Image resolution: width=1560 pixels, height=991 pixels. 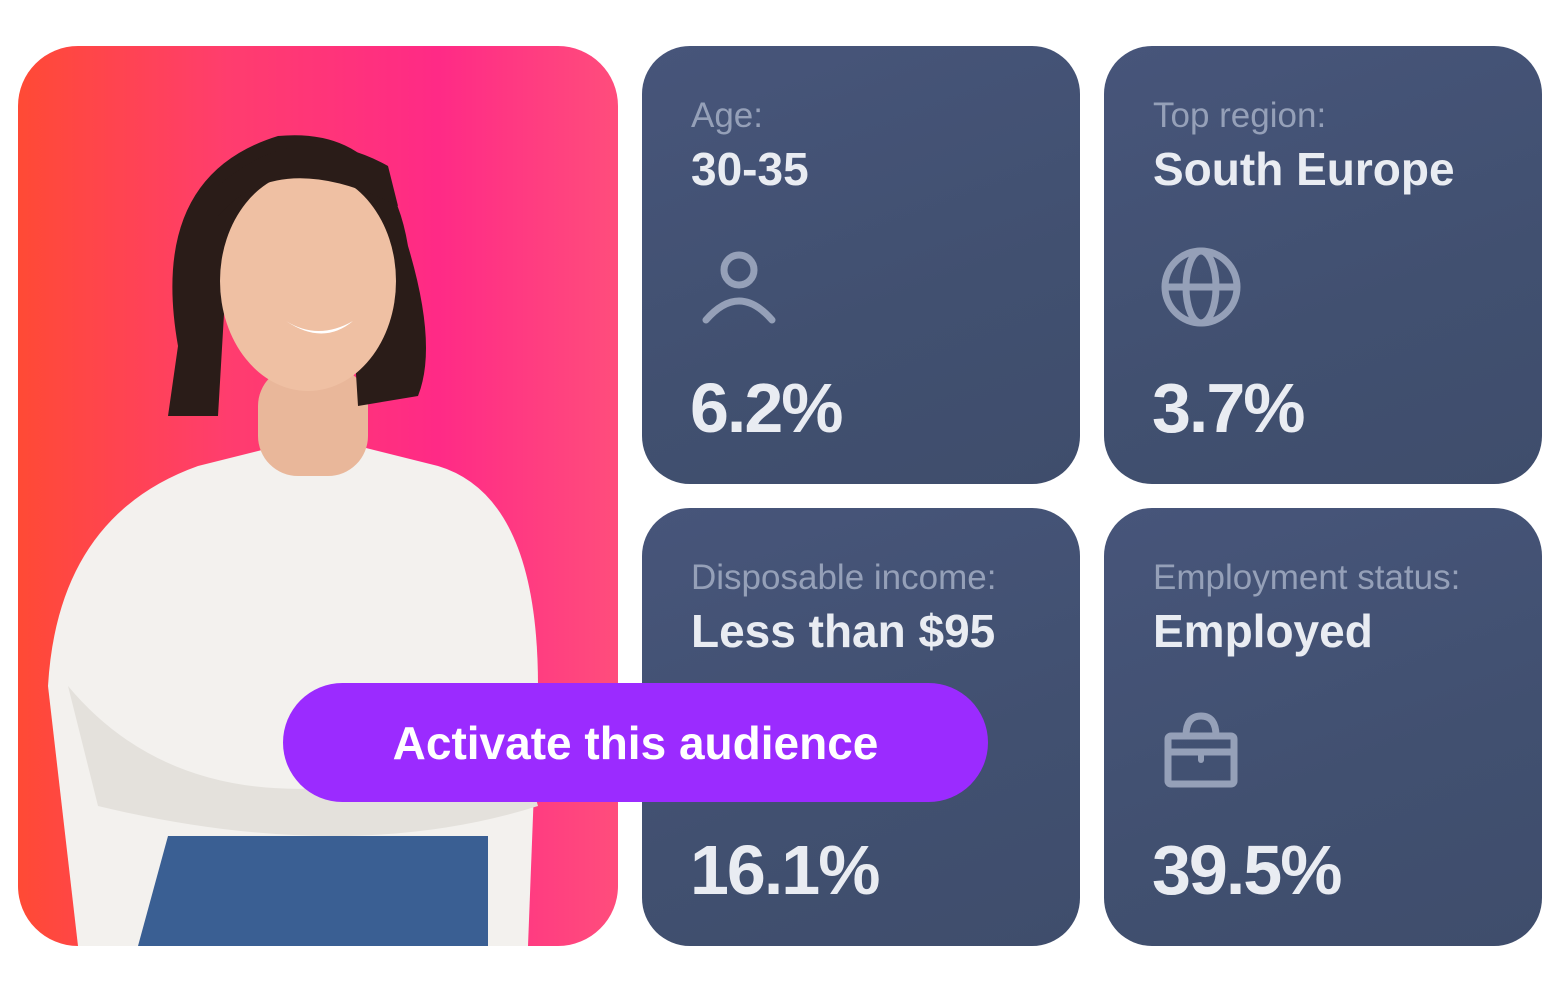 What do you see at coordinates (1263, 631) in the screenshot?
I see `card-value: Employed` at bounding box center [1263, 631].